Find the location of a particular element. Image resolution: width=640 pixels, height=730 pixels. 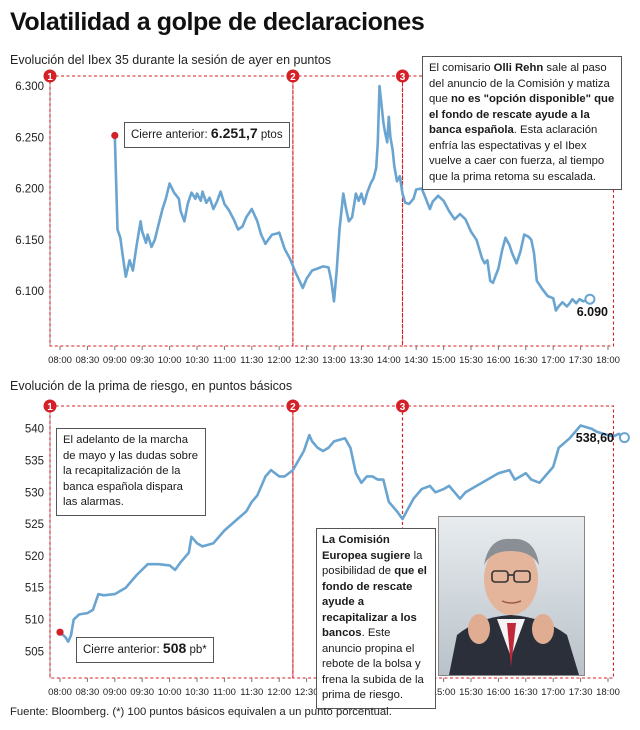

ibex-xtick-label: 09:00 is located at coordinates (115, 360).